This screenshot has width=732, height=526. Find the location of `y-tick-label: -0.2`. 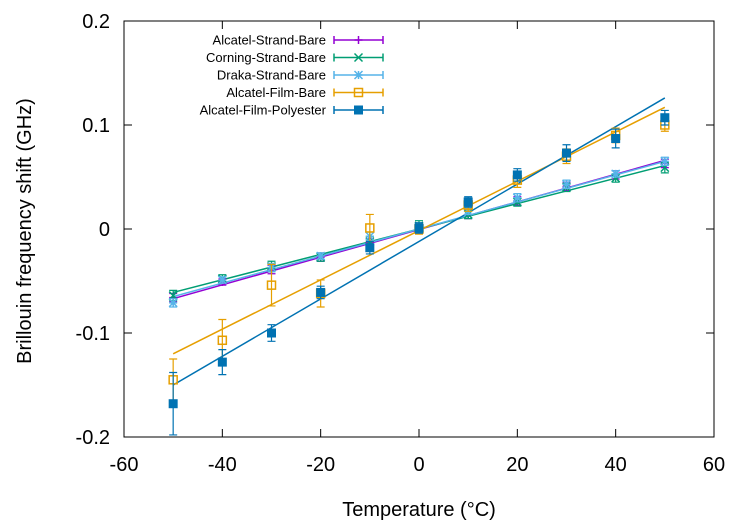

y-tick-label: -0.2 is located at coordinates (93, 438).